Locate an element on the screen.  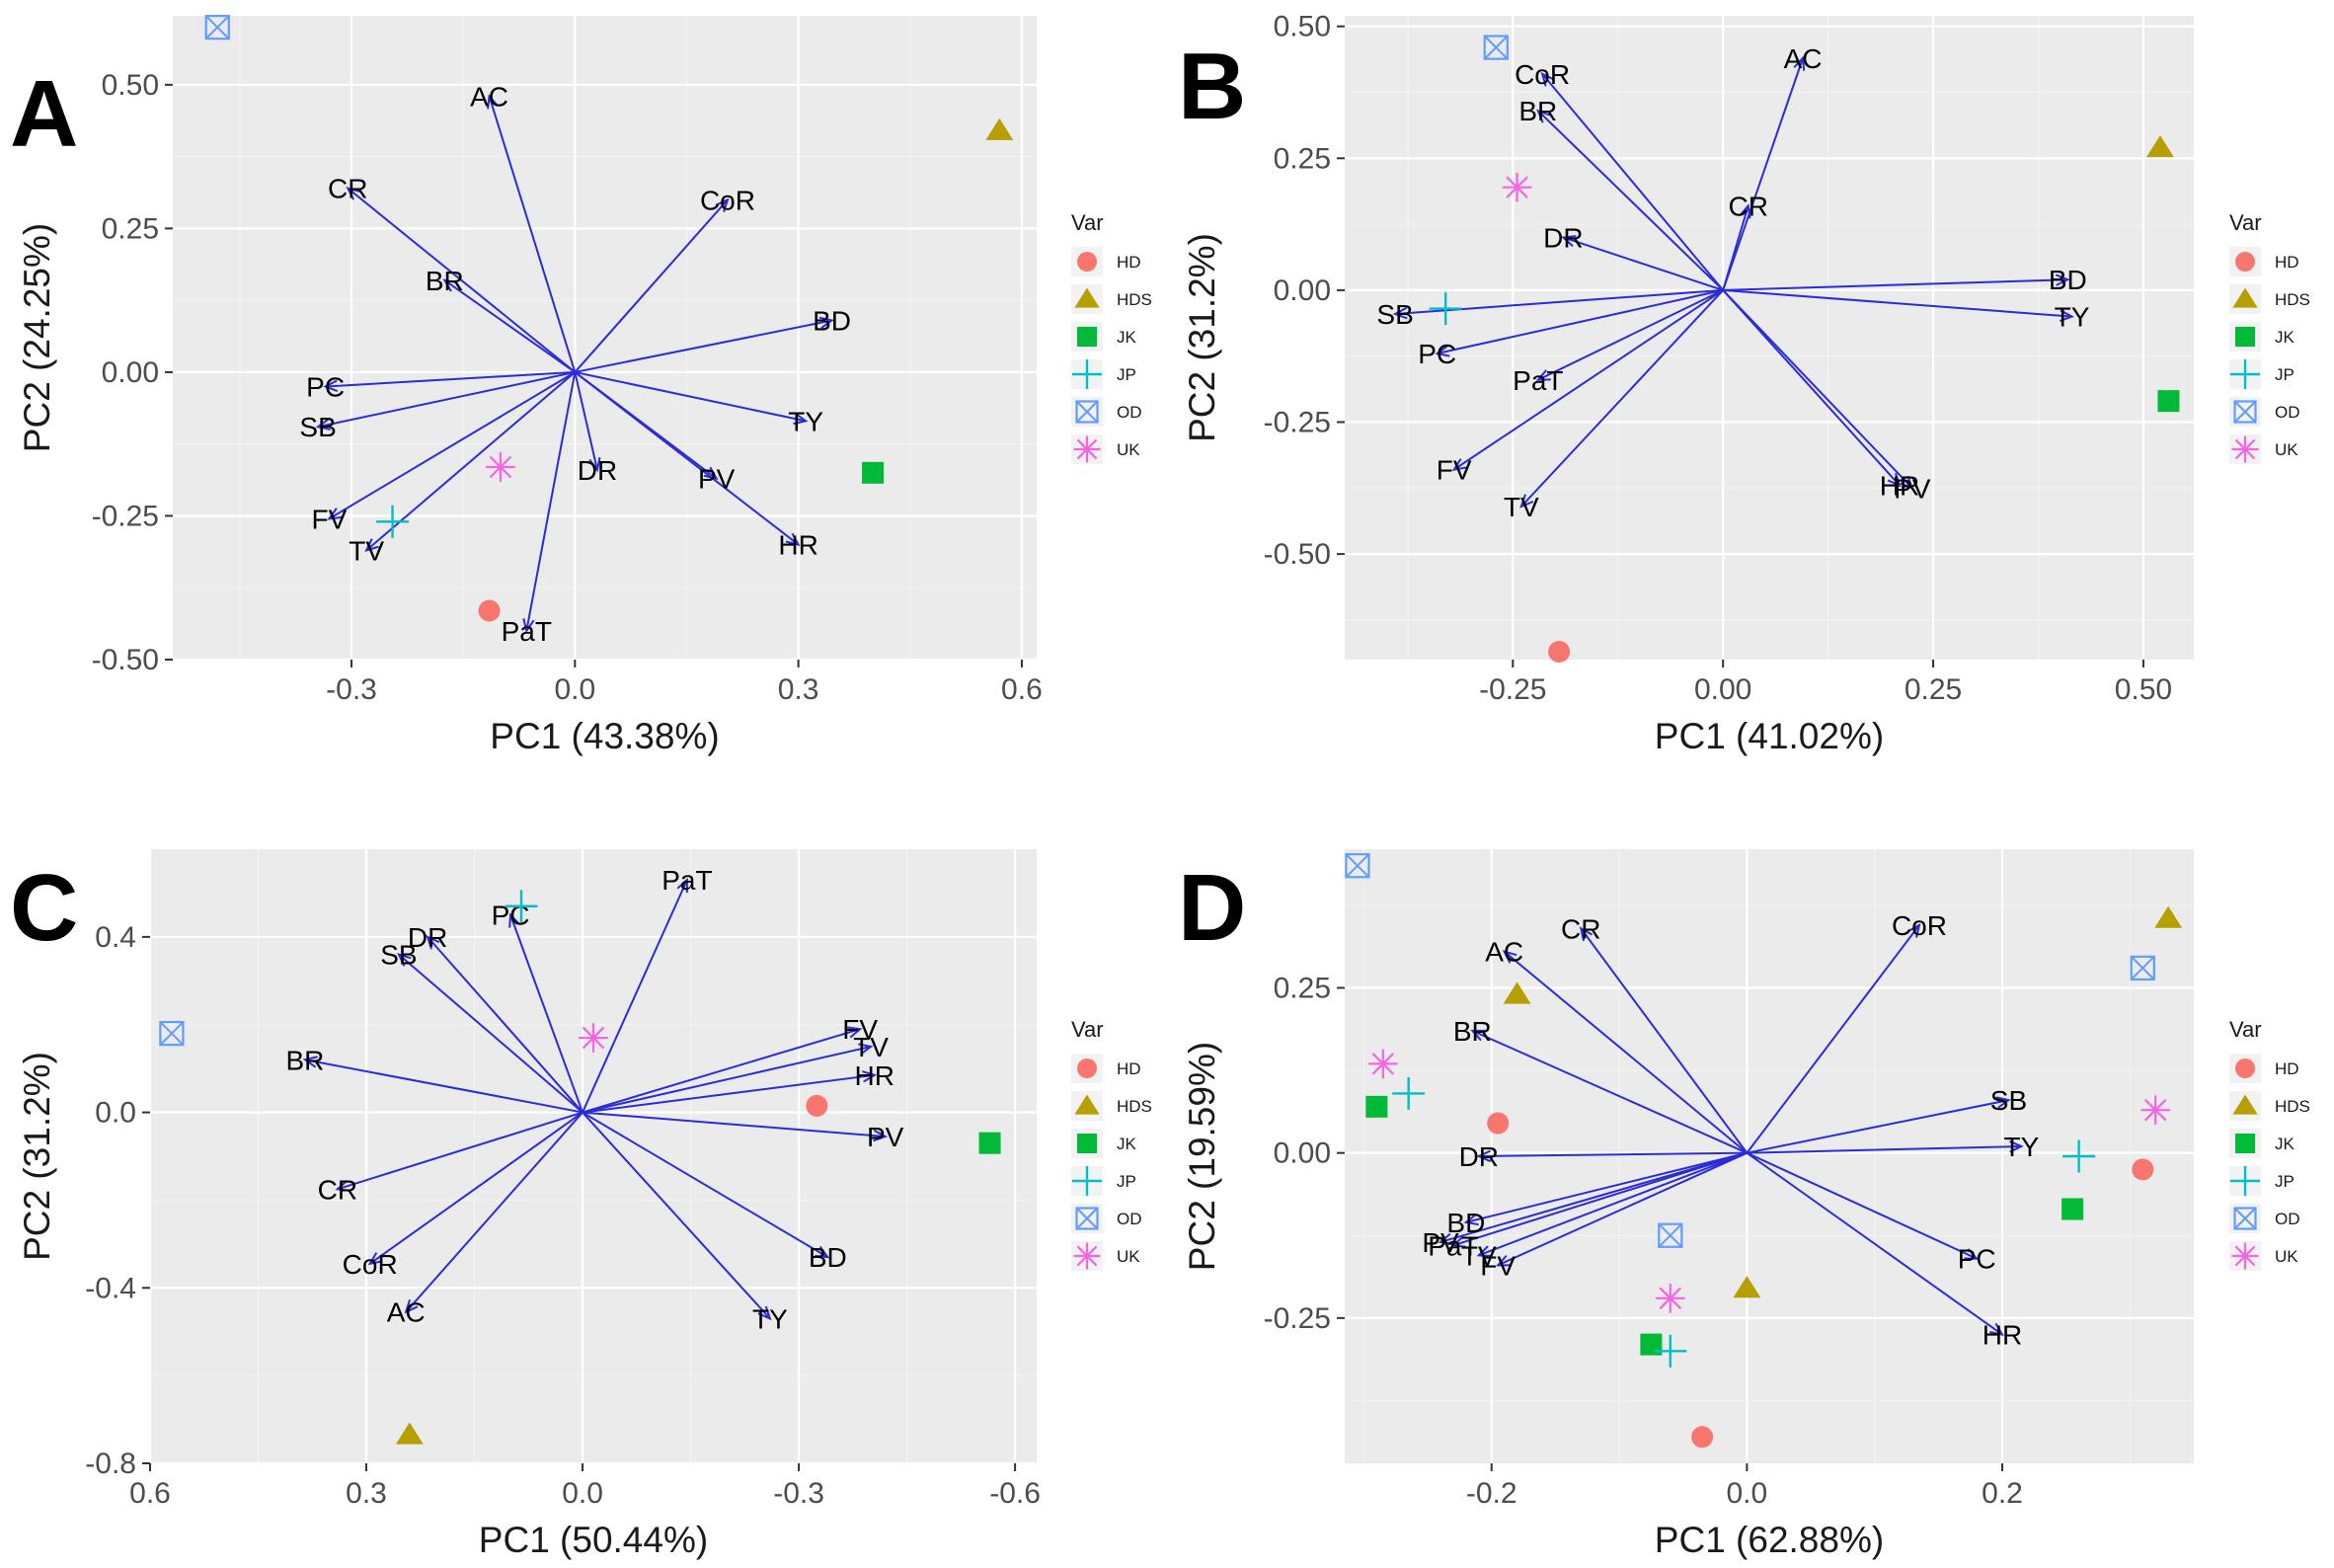
panel-letter: C is located at coordinates (44, 908).